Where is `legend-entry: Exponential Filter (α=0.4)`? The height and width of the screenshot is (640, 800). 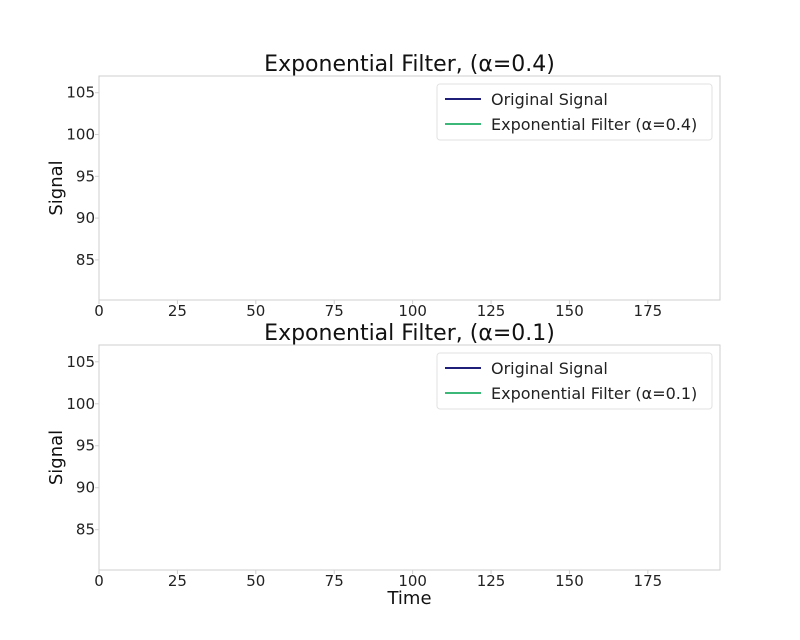
legend-entry: Exponential Filter (α=0.4) is located at coordinates (594, 124).